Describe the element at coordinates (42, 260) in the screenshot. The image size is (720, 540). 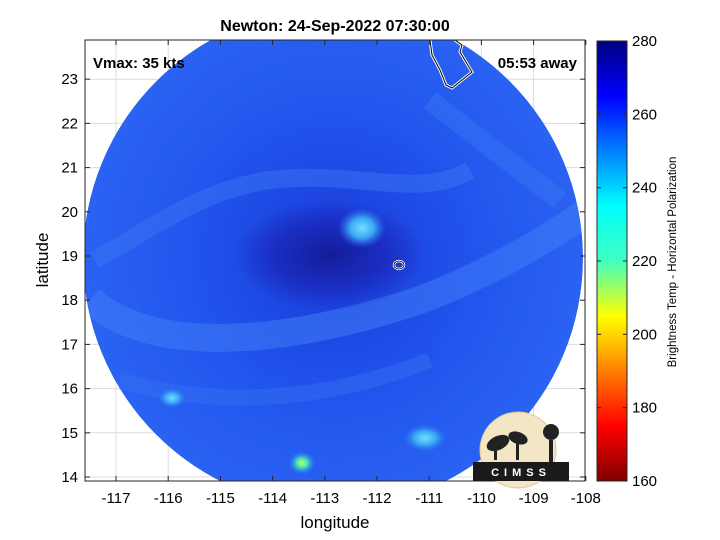
I see `y-axis-label: latitude` at that location.